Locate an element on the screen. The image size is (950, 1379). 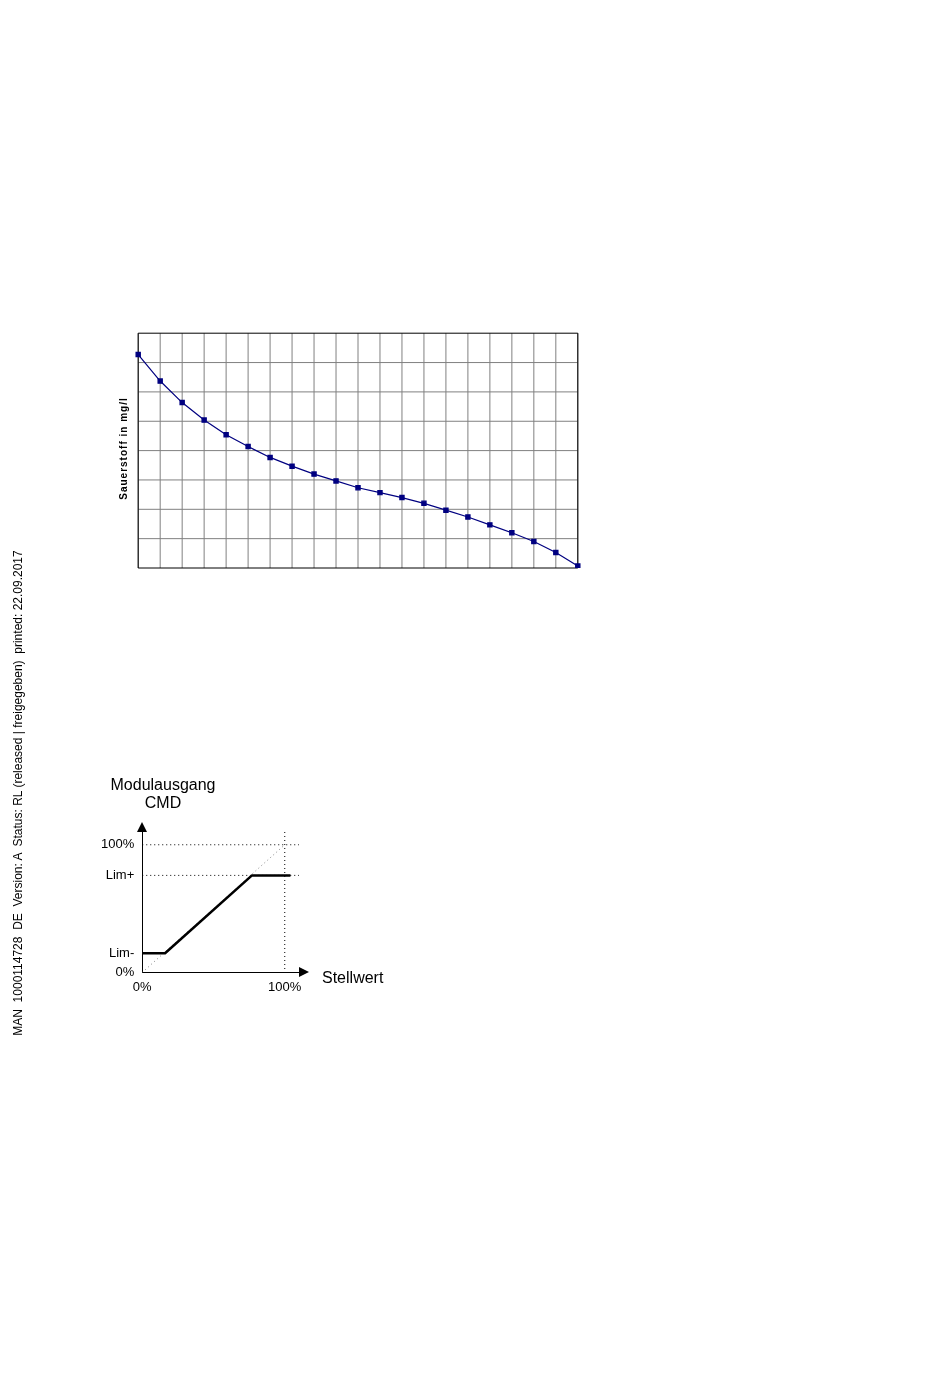
text: MAN 1000114728 DE Version: A Status: RL (released | freigegeben) printed: 22.09.2017 is located at coordinates (18, 793).